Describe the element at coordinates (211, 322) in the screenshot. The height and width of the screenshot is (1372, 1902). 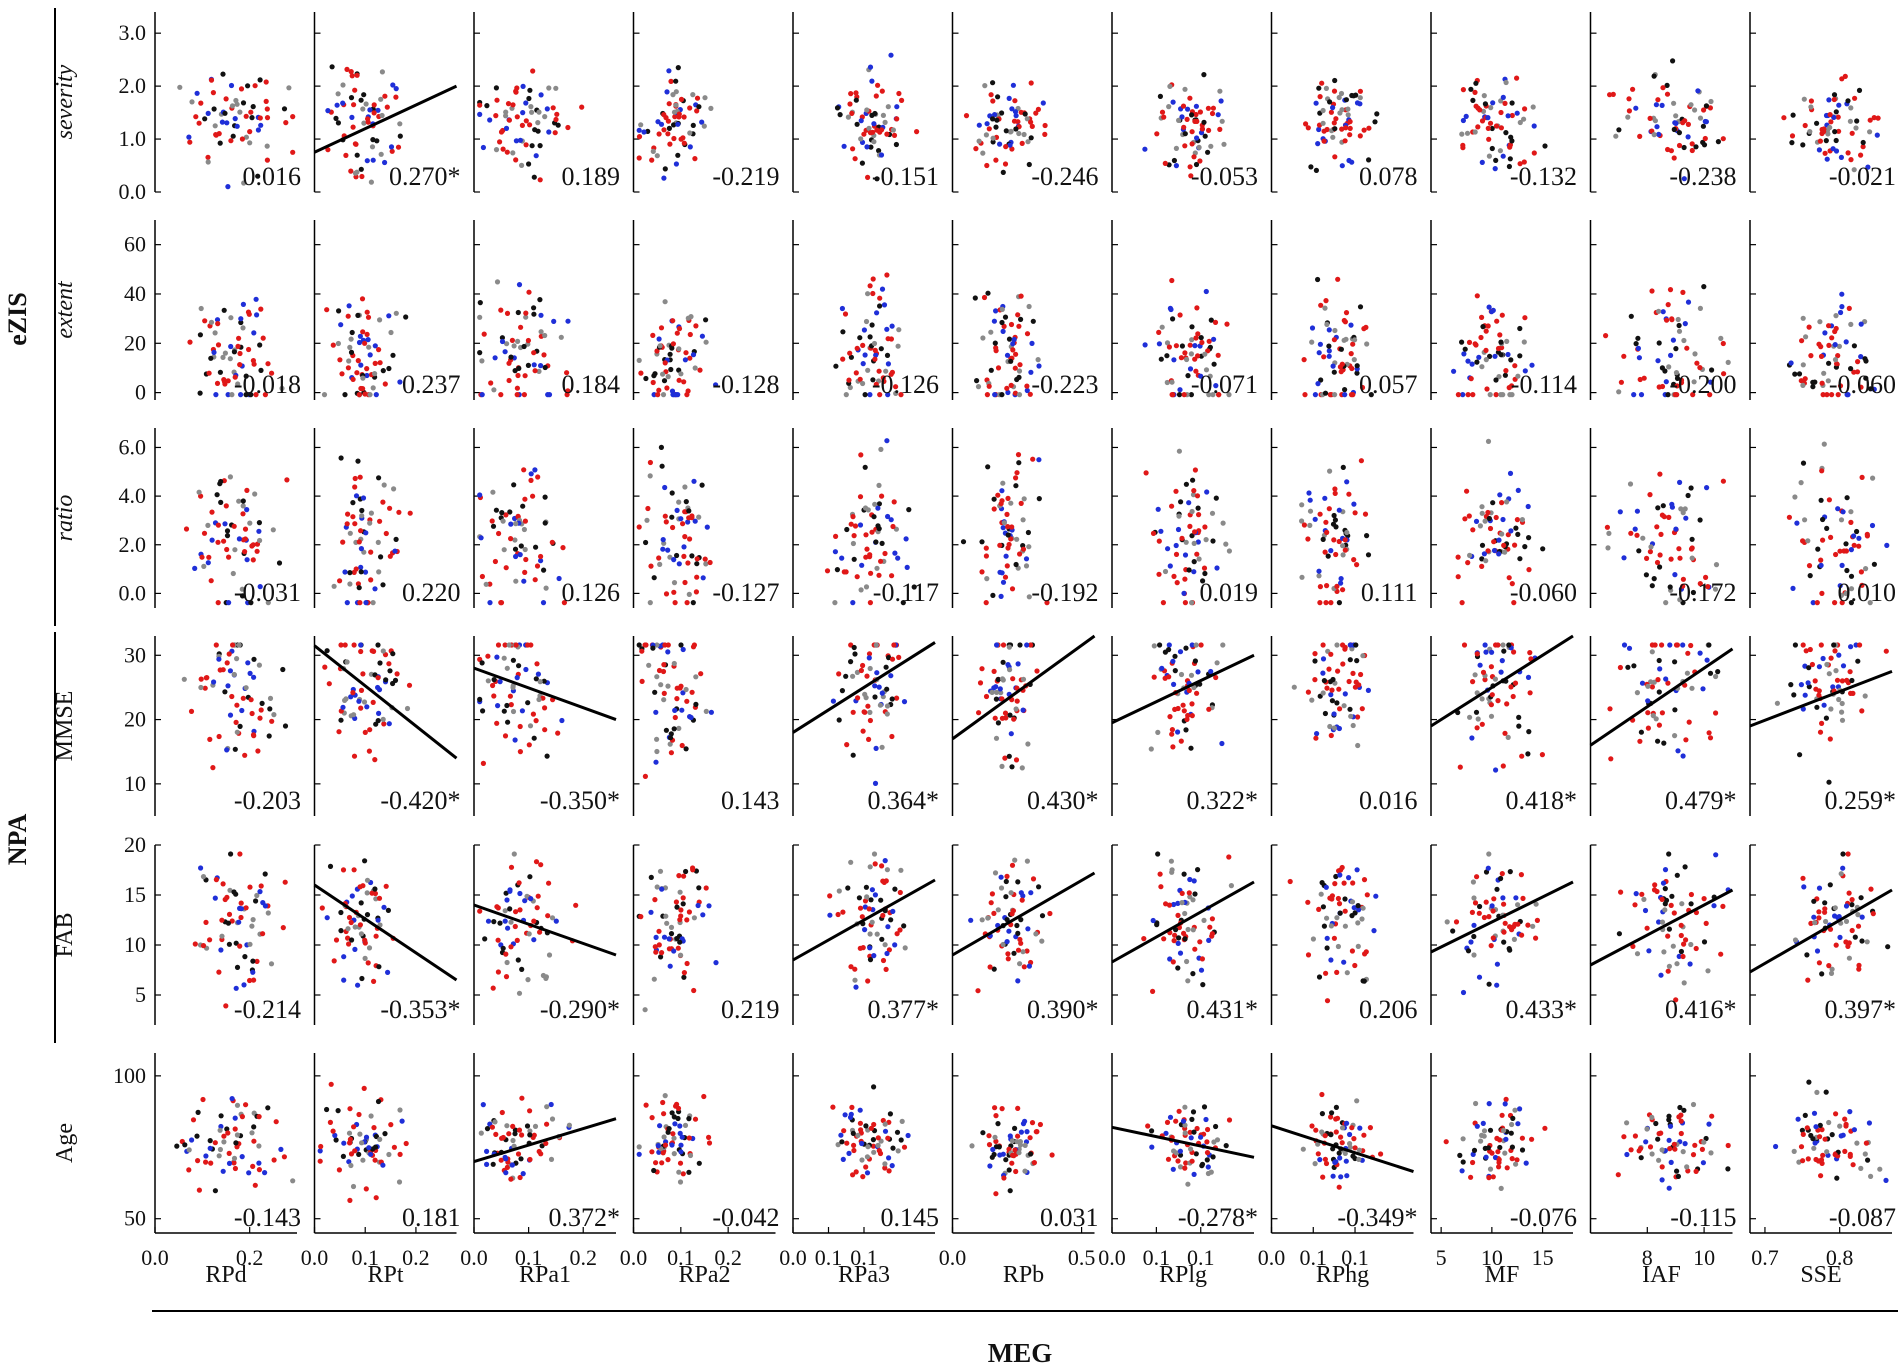
I see `panel-extent-RPd-point` at that location.